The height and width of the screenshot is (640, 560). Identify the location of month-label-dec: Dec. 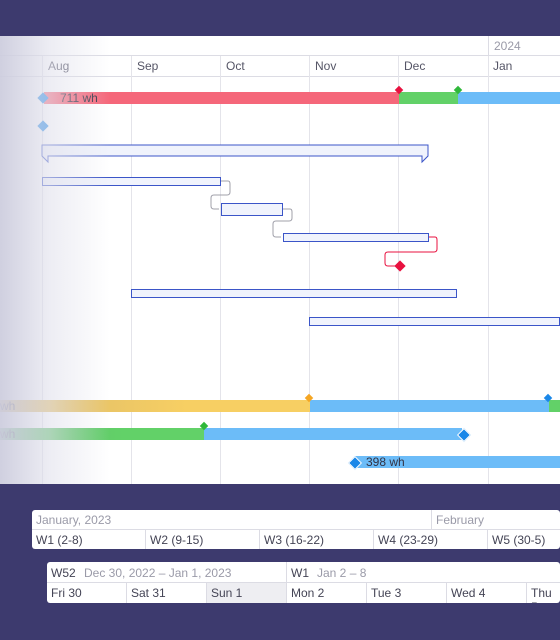
(415, 66).